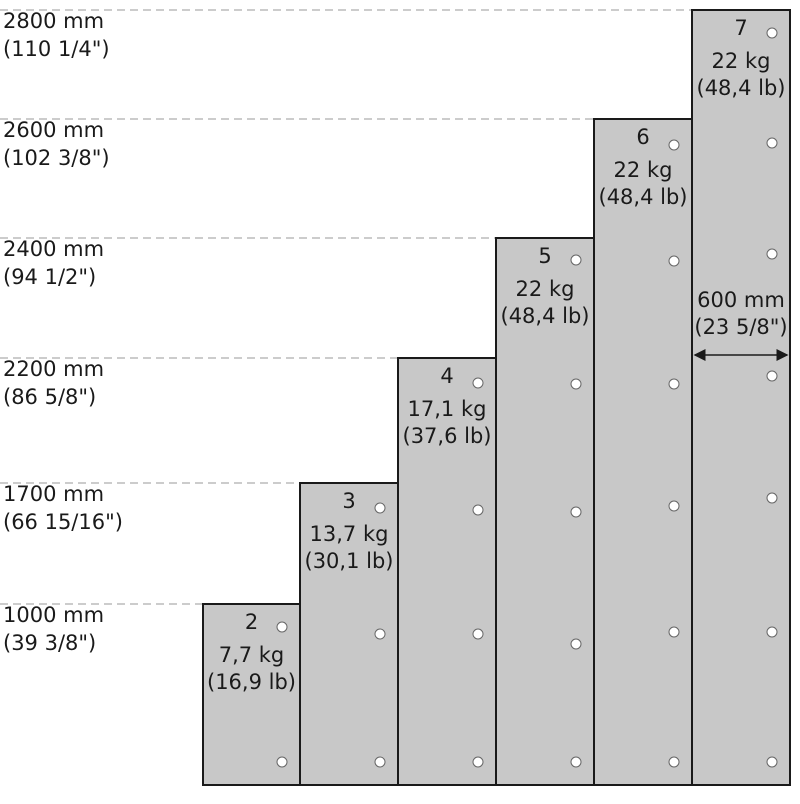 The width and height of the screenshot is (800, 804). Describe the element at coordinates (348, 501) in the screenshot. I see `panel-number: 3` at that location.